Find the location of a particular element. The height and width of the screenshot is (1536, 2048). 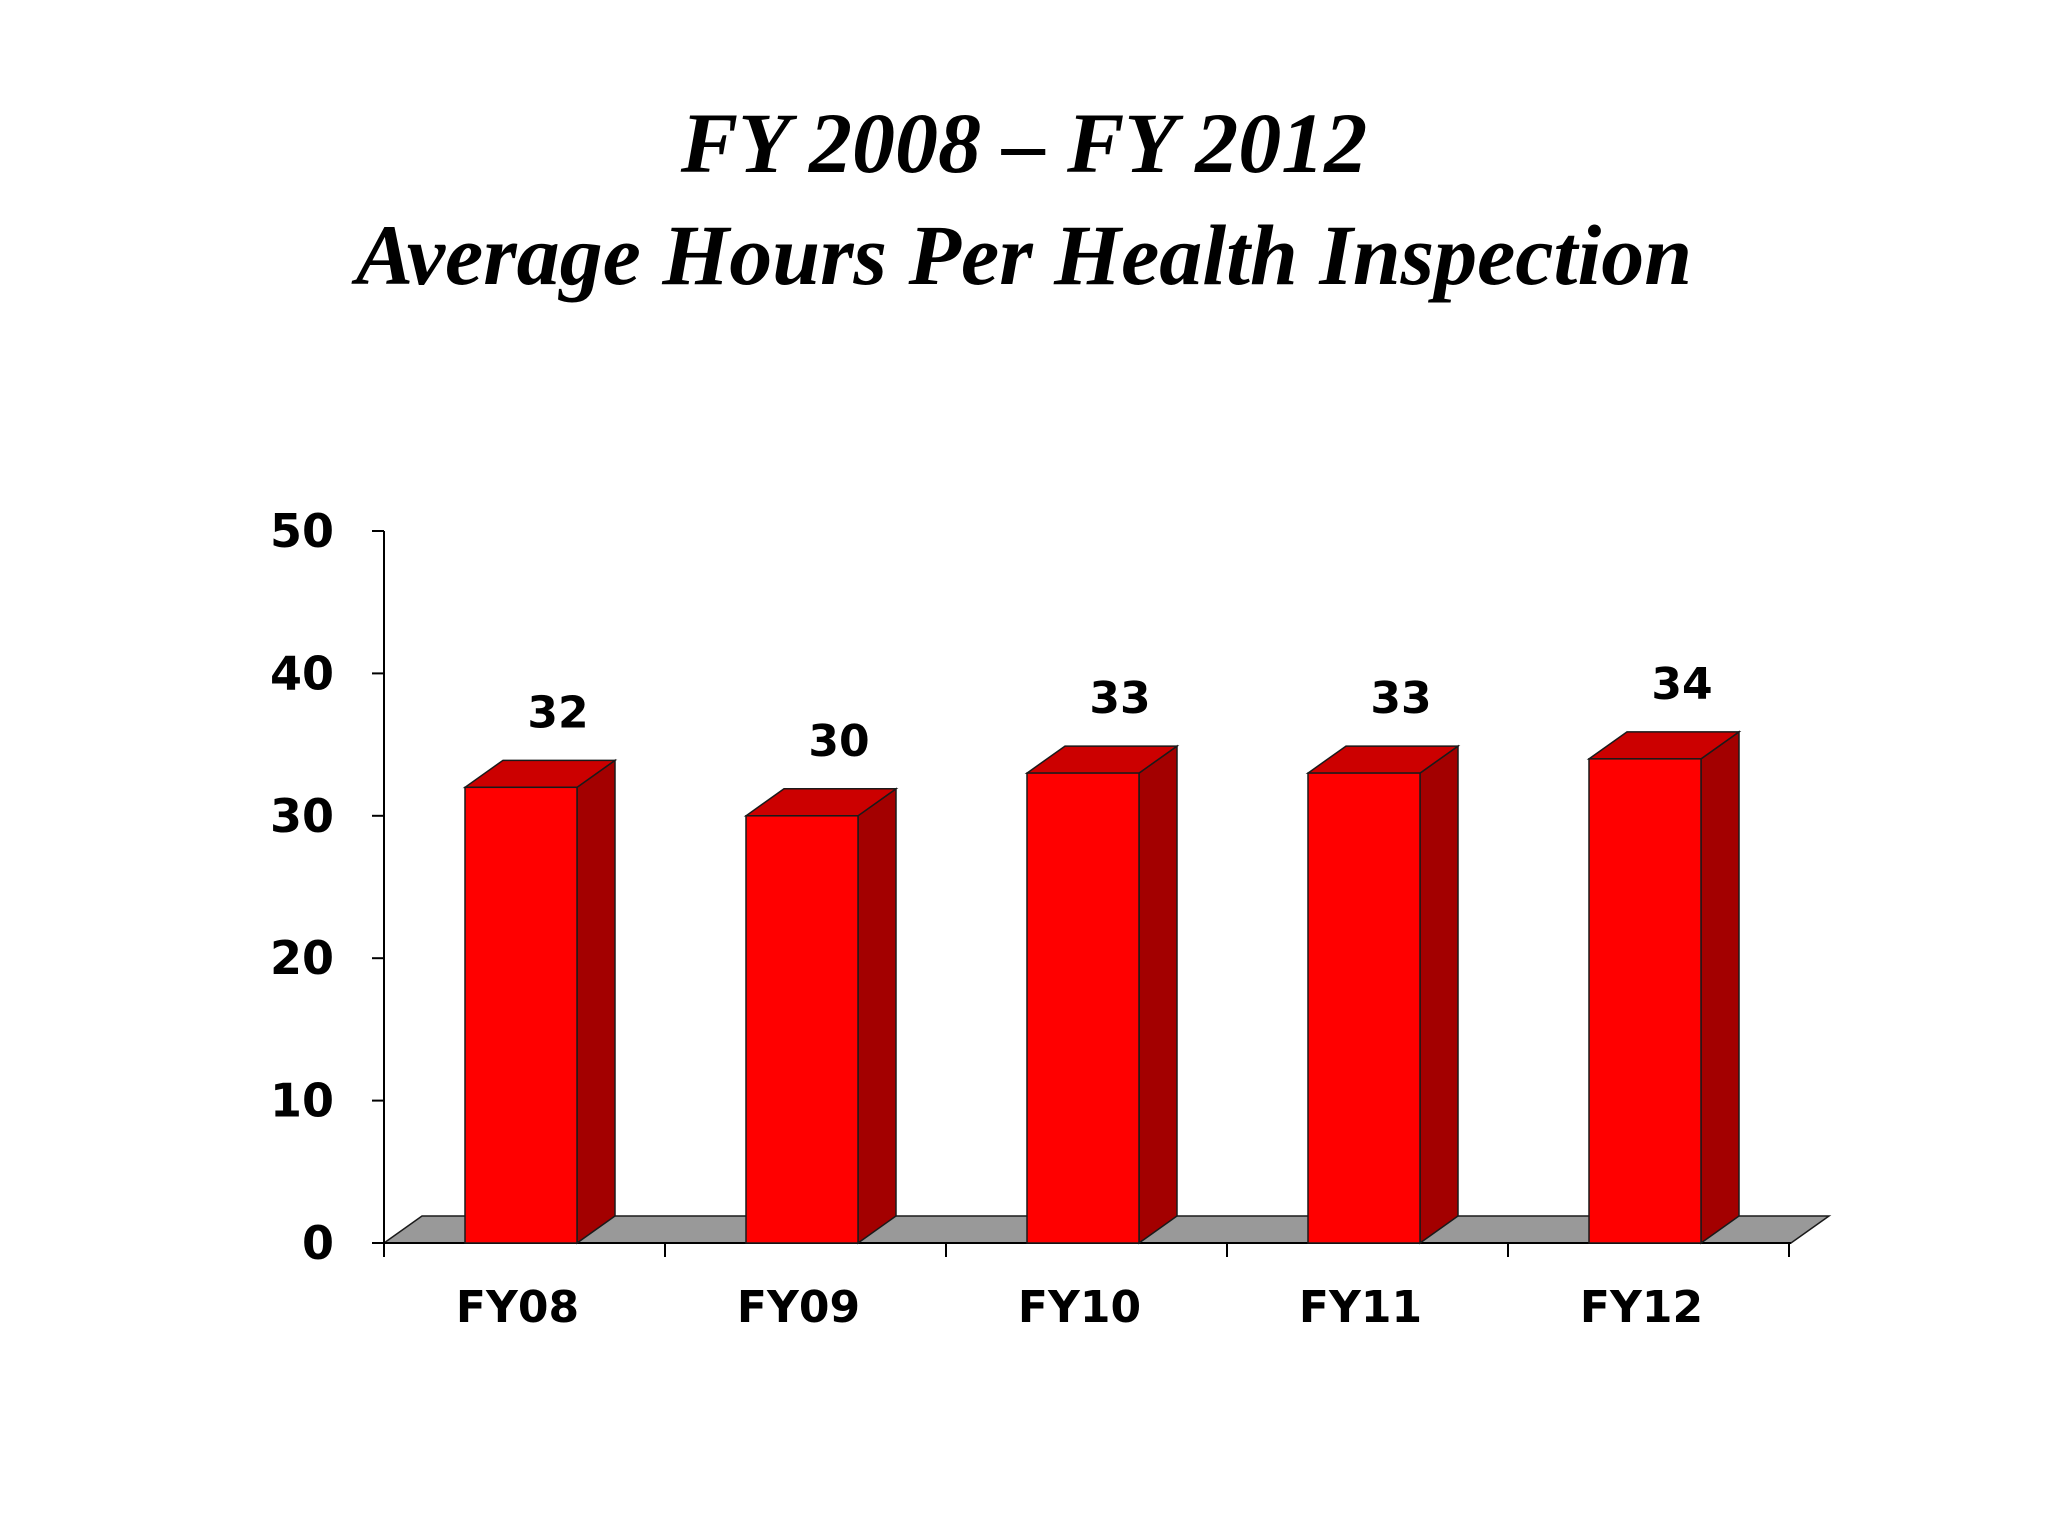

data-label: 30 is located at coordinates (838, 741).